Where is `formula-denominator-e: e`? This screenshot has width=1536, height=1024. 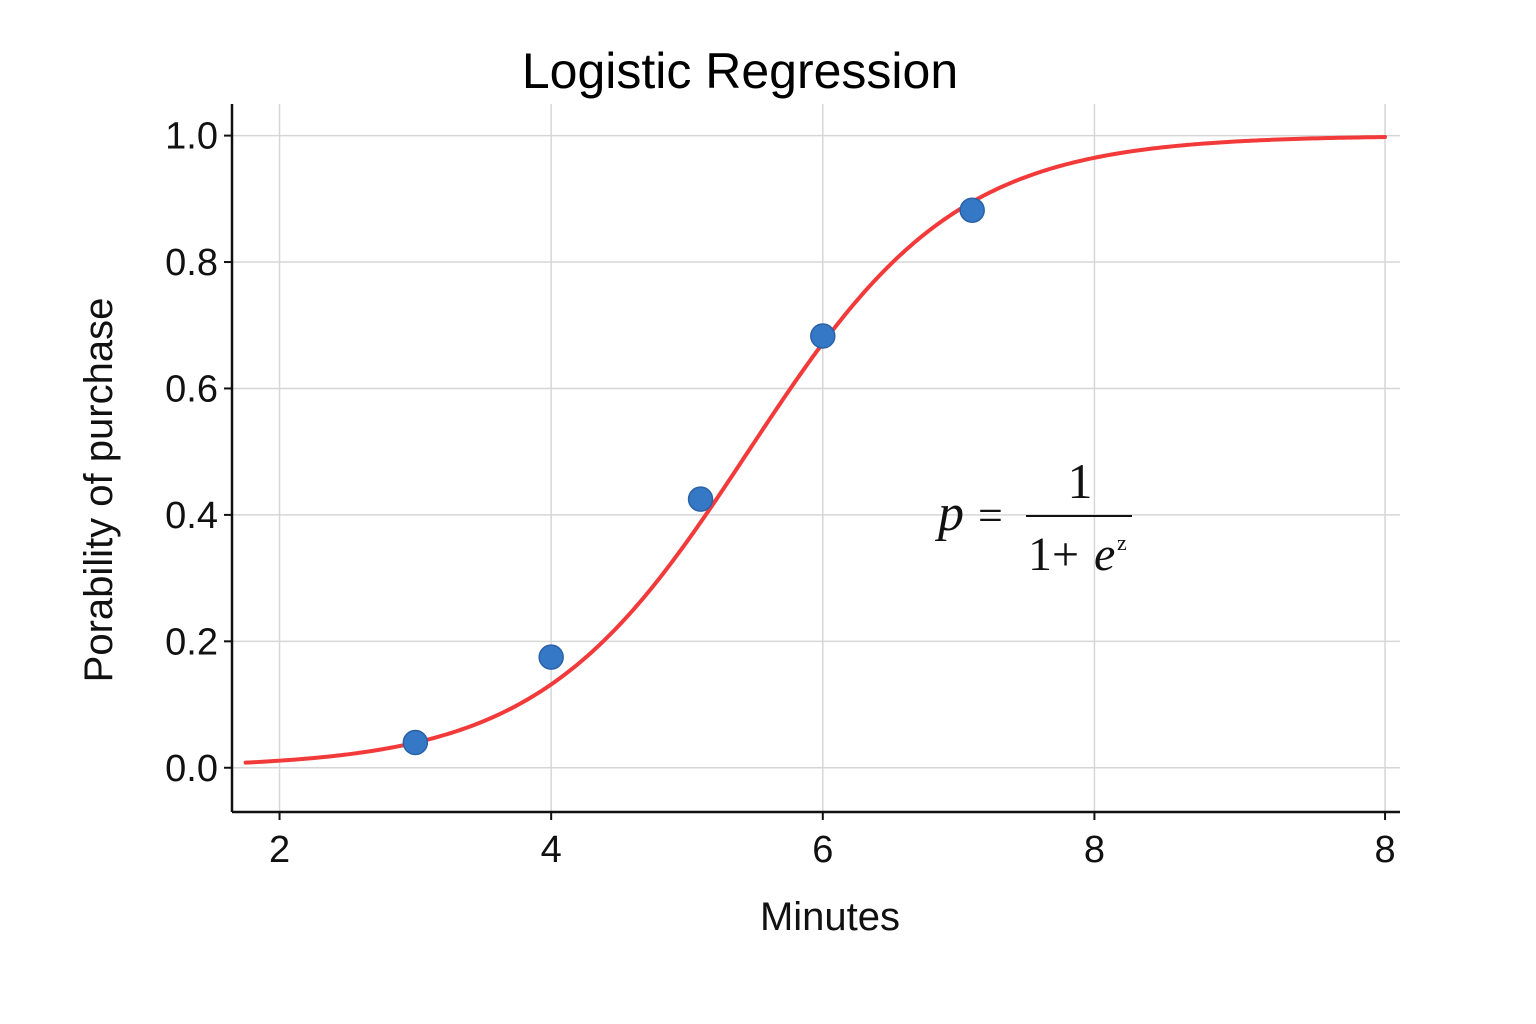
formula-denominator-e: e is located at coordinates (1104, 554).